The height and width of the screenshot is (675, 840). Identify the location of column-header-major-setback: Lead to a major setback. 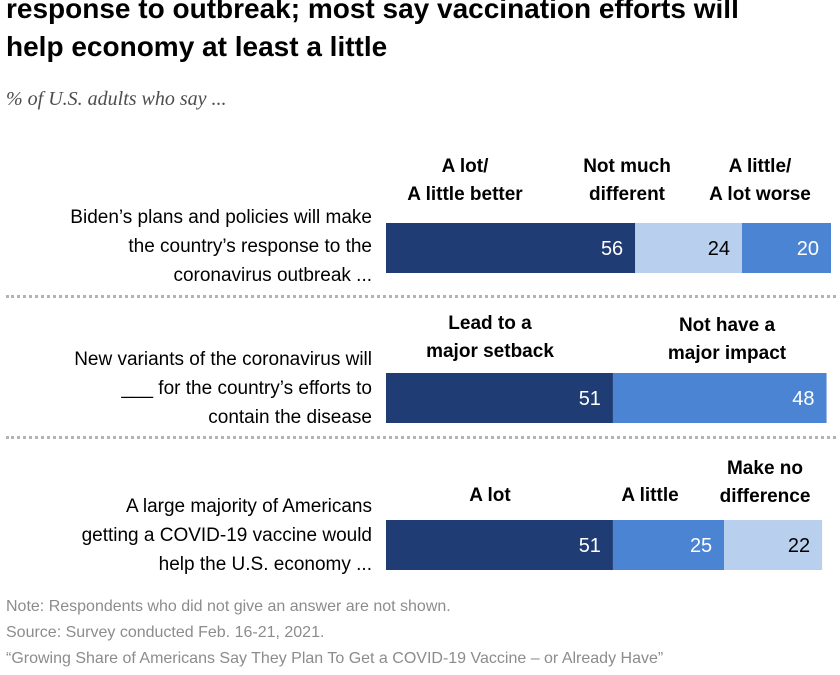
(490, 338).